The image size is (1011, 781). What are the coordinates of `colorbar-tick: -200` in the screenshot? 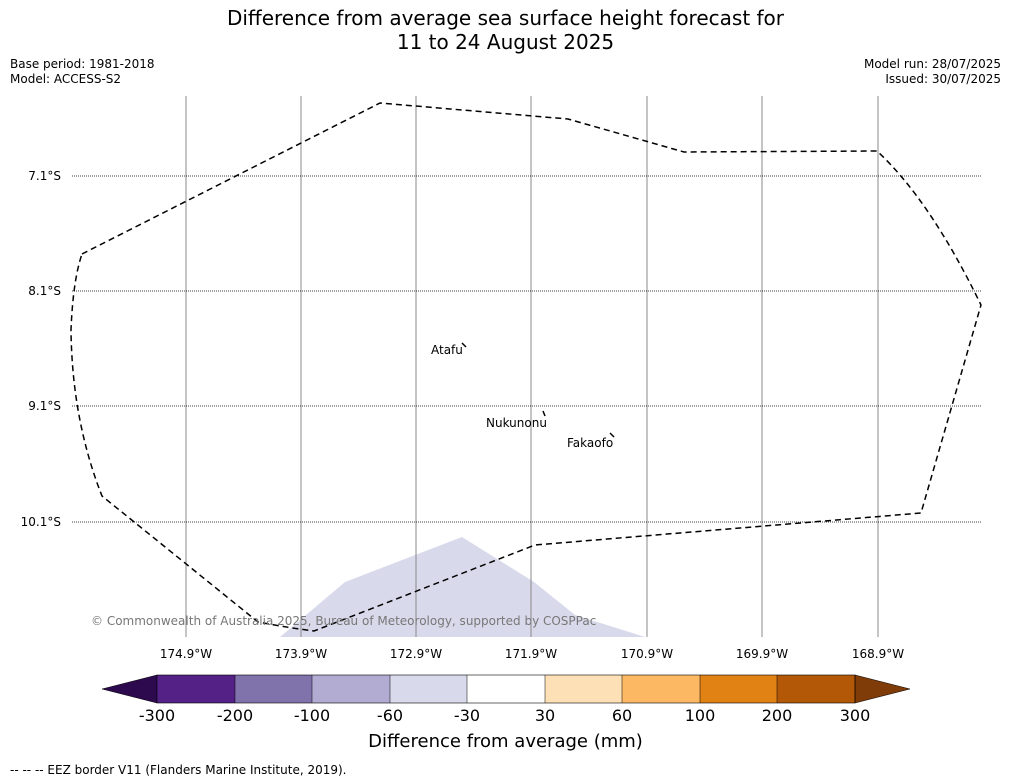 It's located at (235, 715).